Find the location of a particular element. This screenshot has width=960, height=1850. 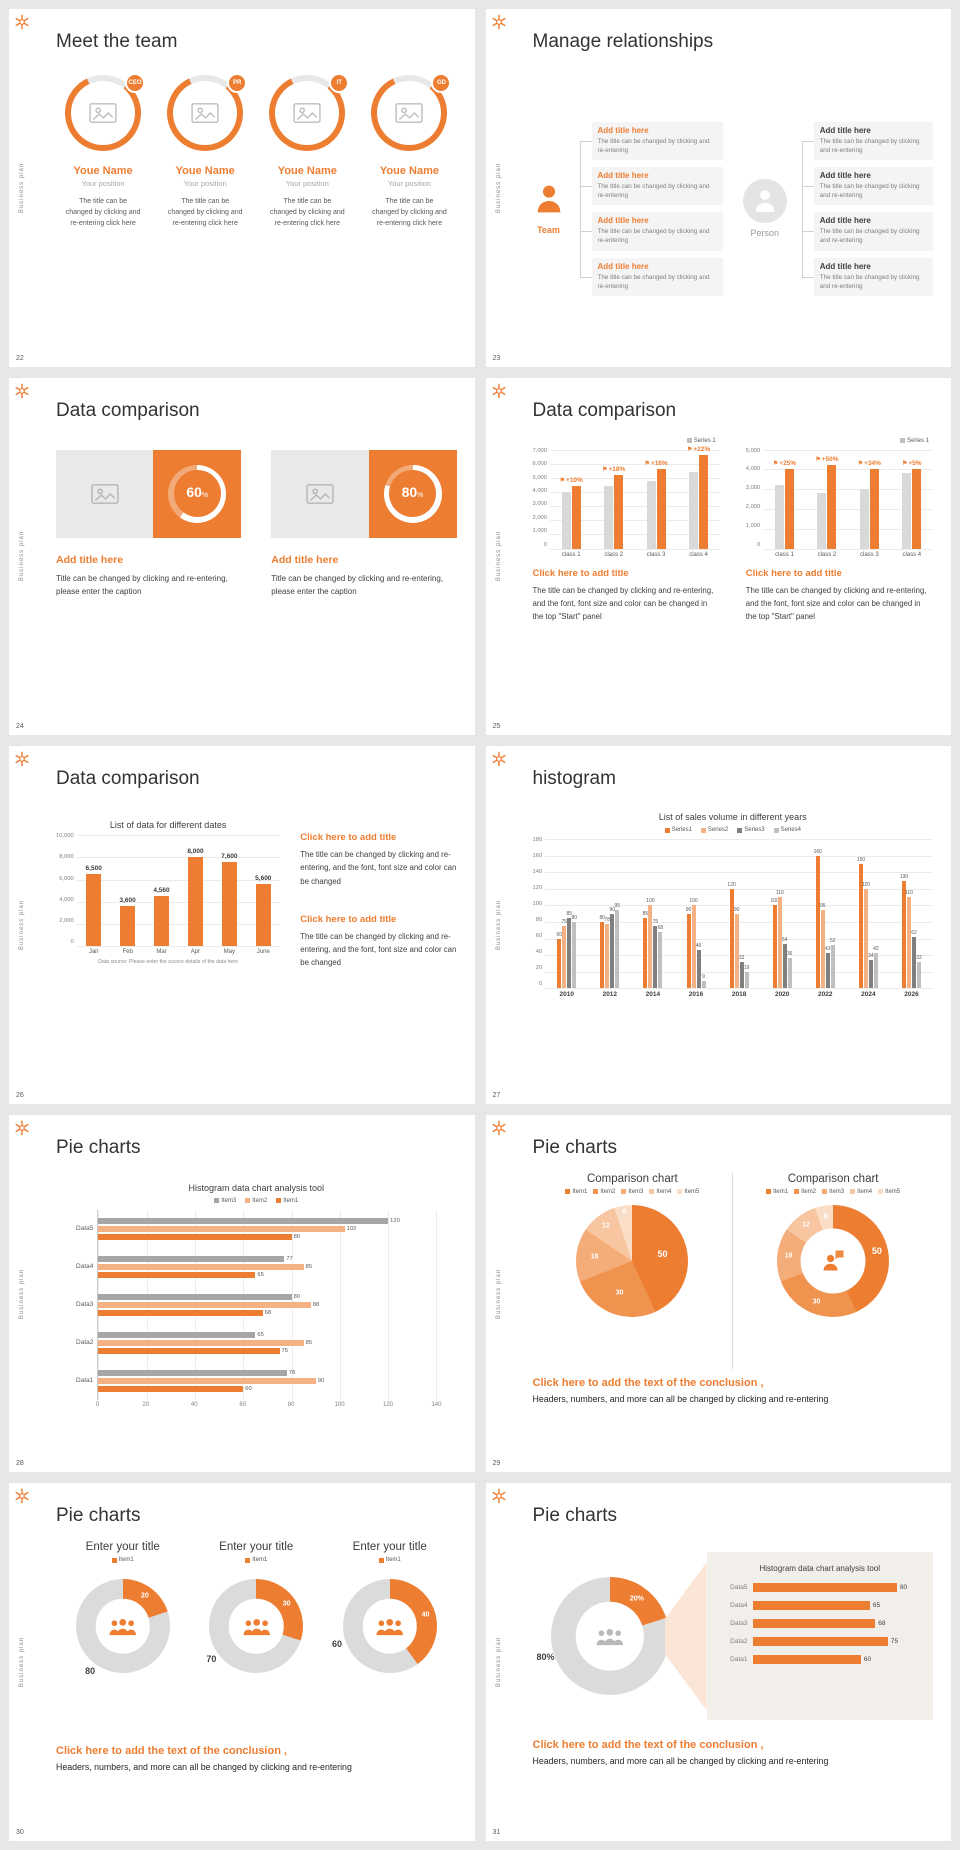

slice-label: 20% is located at coordinates (636, 1599).